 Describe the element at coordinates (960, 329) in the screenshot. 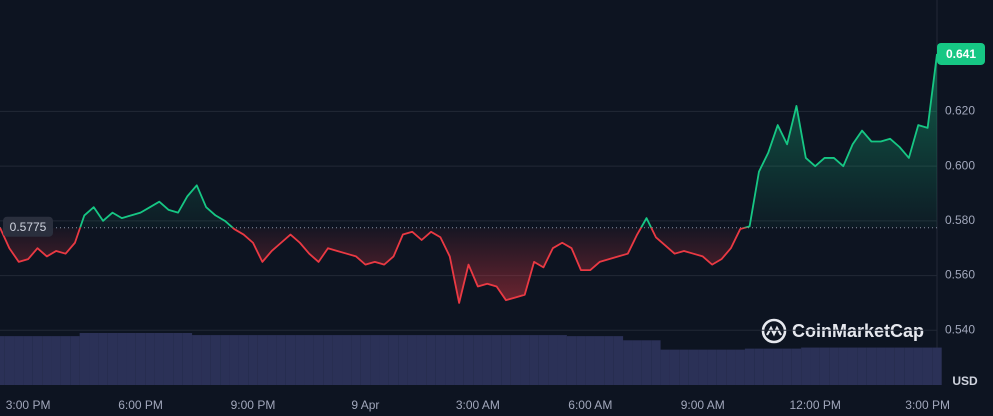

I see `y-tick-label: 0.540` at that location.